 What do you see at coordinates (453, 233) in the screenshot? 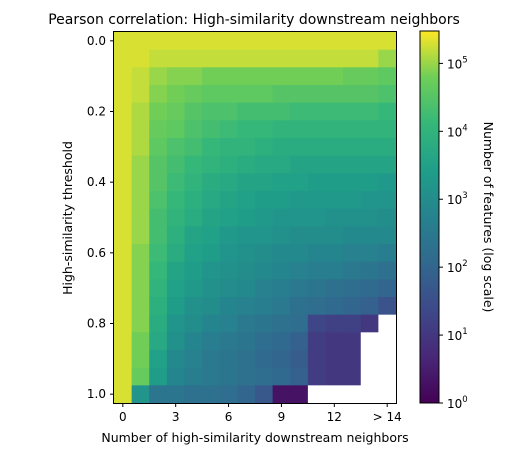
I see `colorbar-ticks: 10⁰ 10¹ 10² 10³ 10⁴ 10⁵` at bounding box center [453, 233].